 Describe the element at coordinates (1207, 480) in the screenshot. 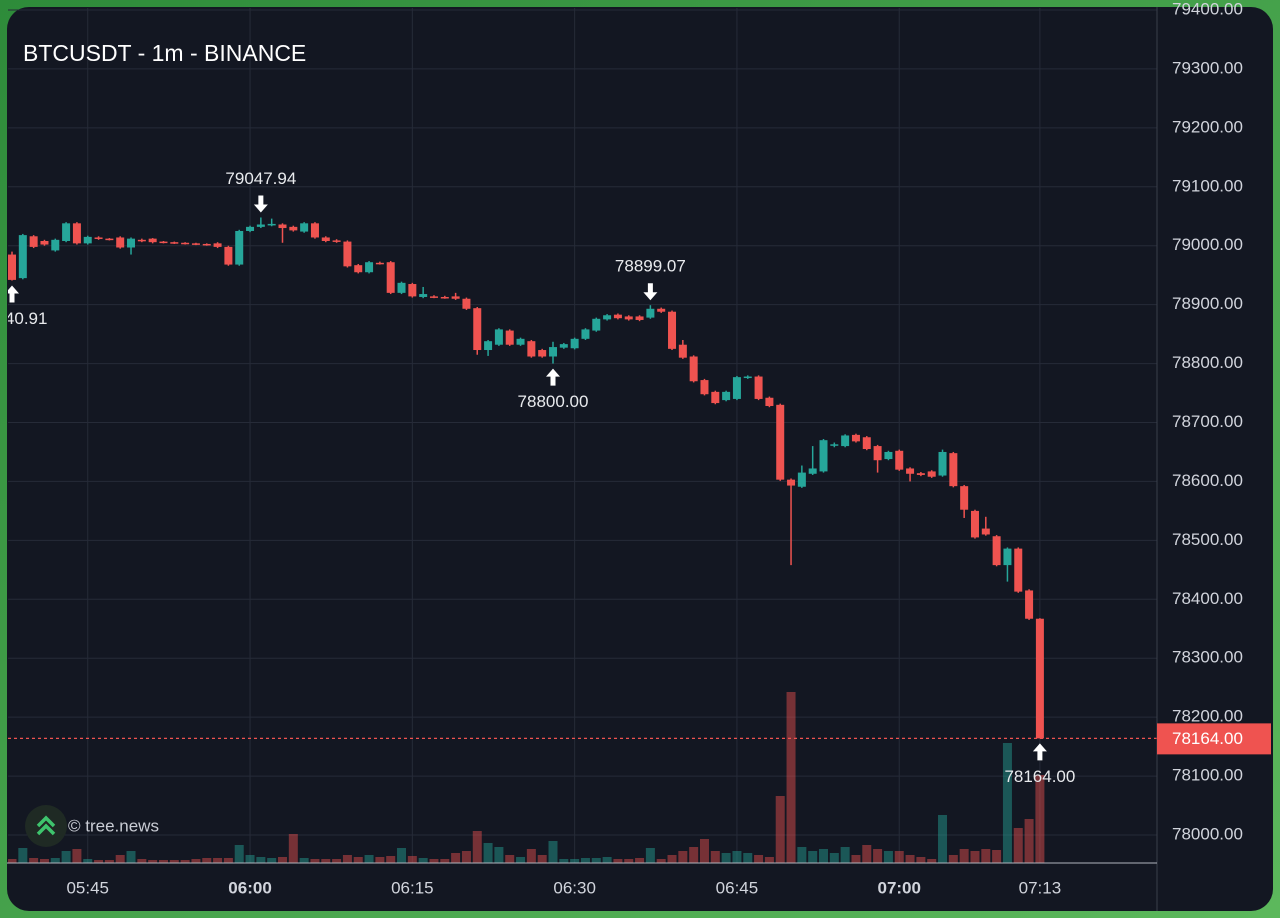

I see `y-tick-label: 78600.00` at that location.